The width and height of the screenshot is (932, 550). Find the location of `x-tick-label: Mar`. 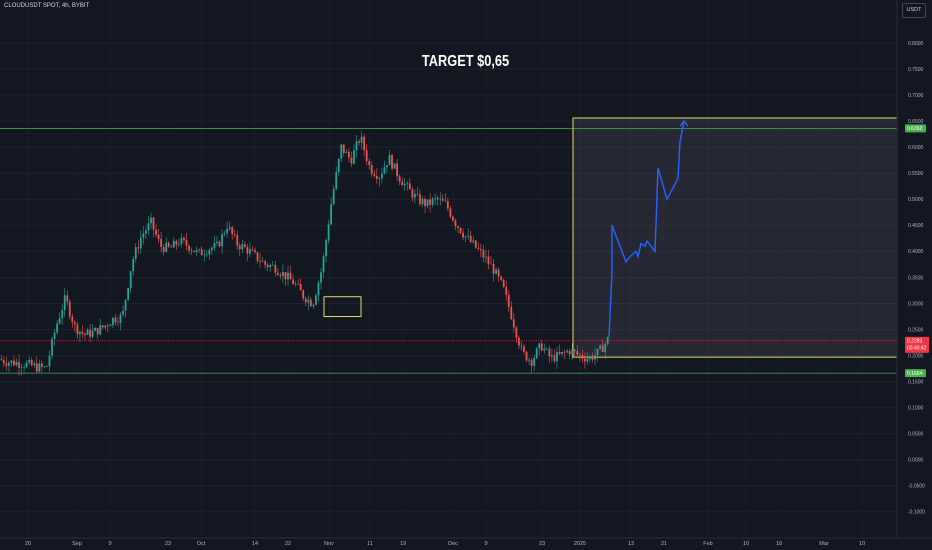

x-tick-label: Mar is located at coordinates (824, 544).